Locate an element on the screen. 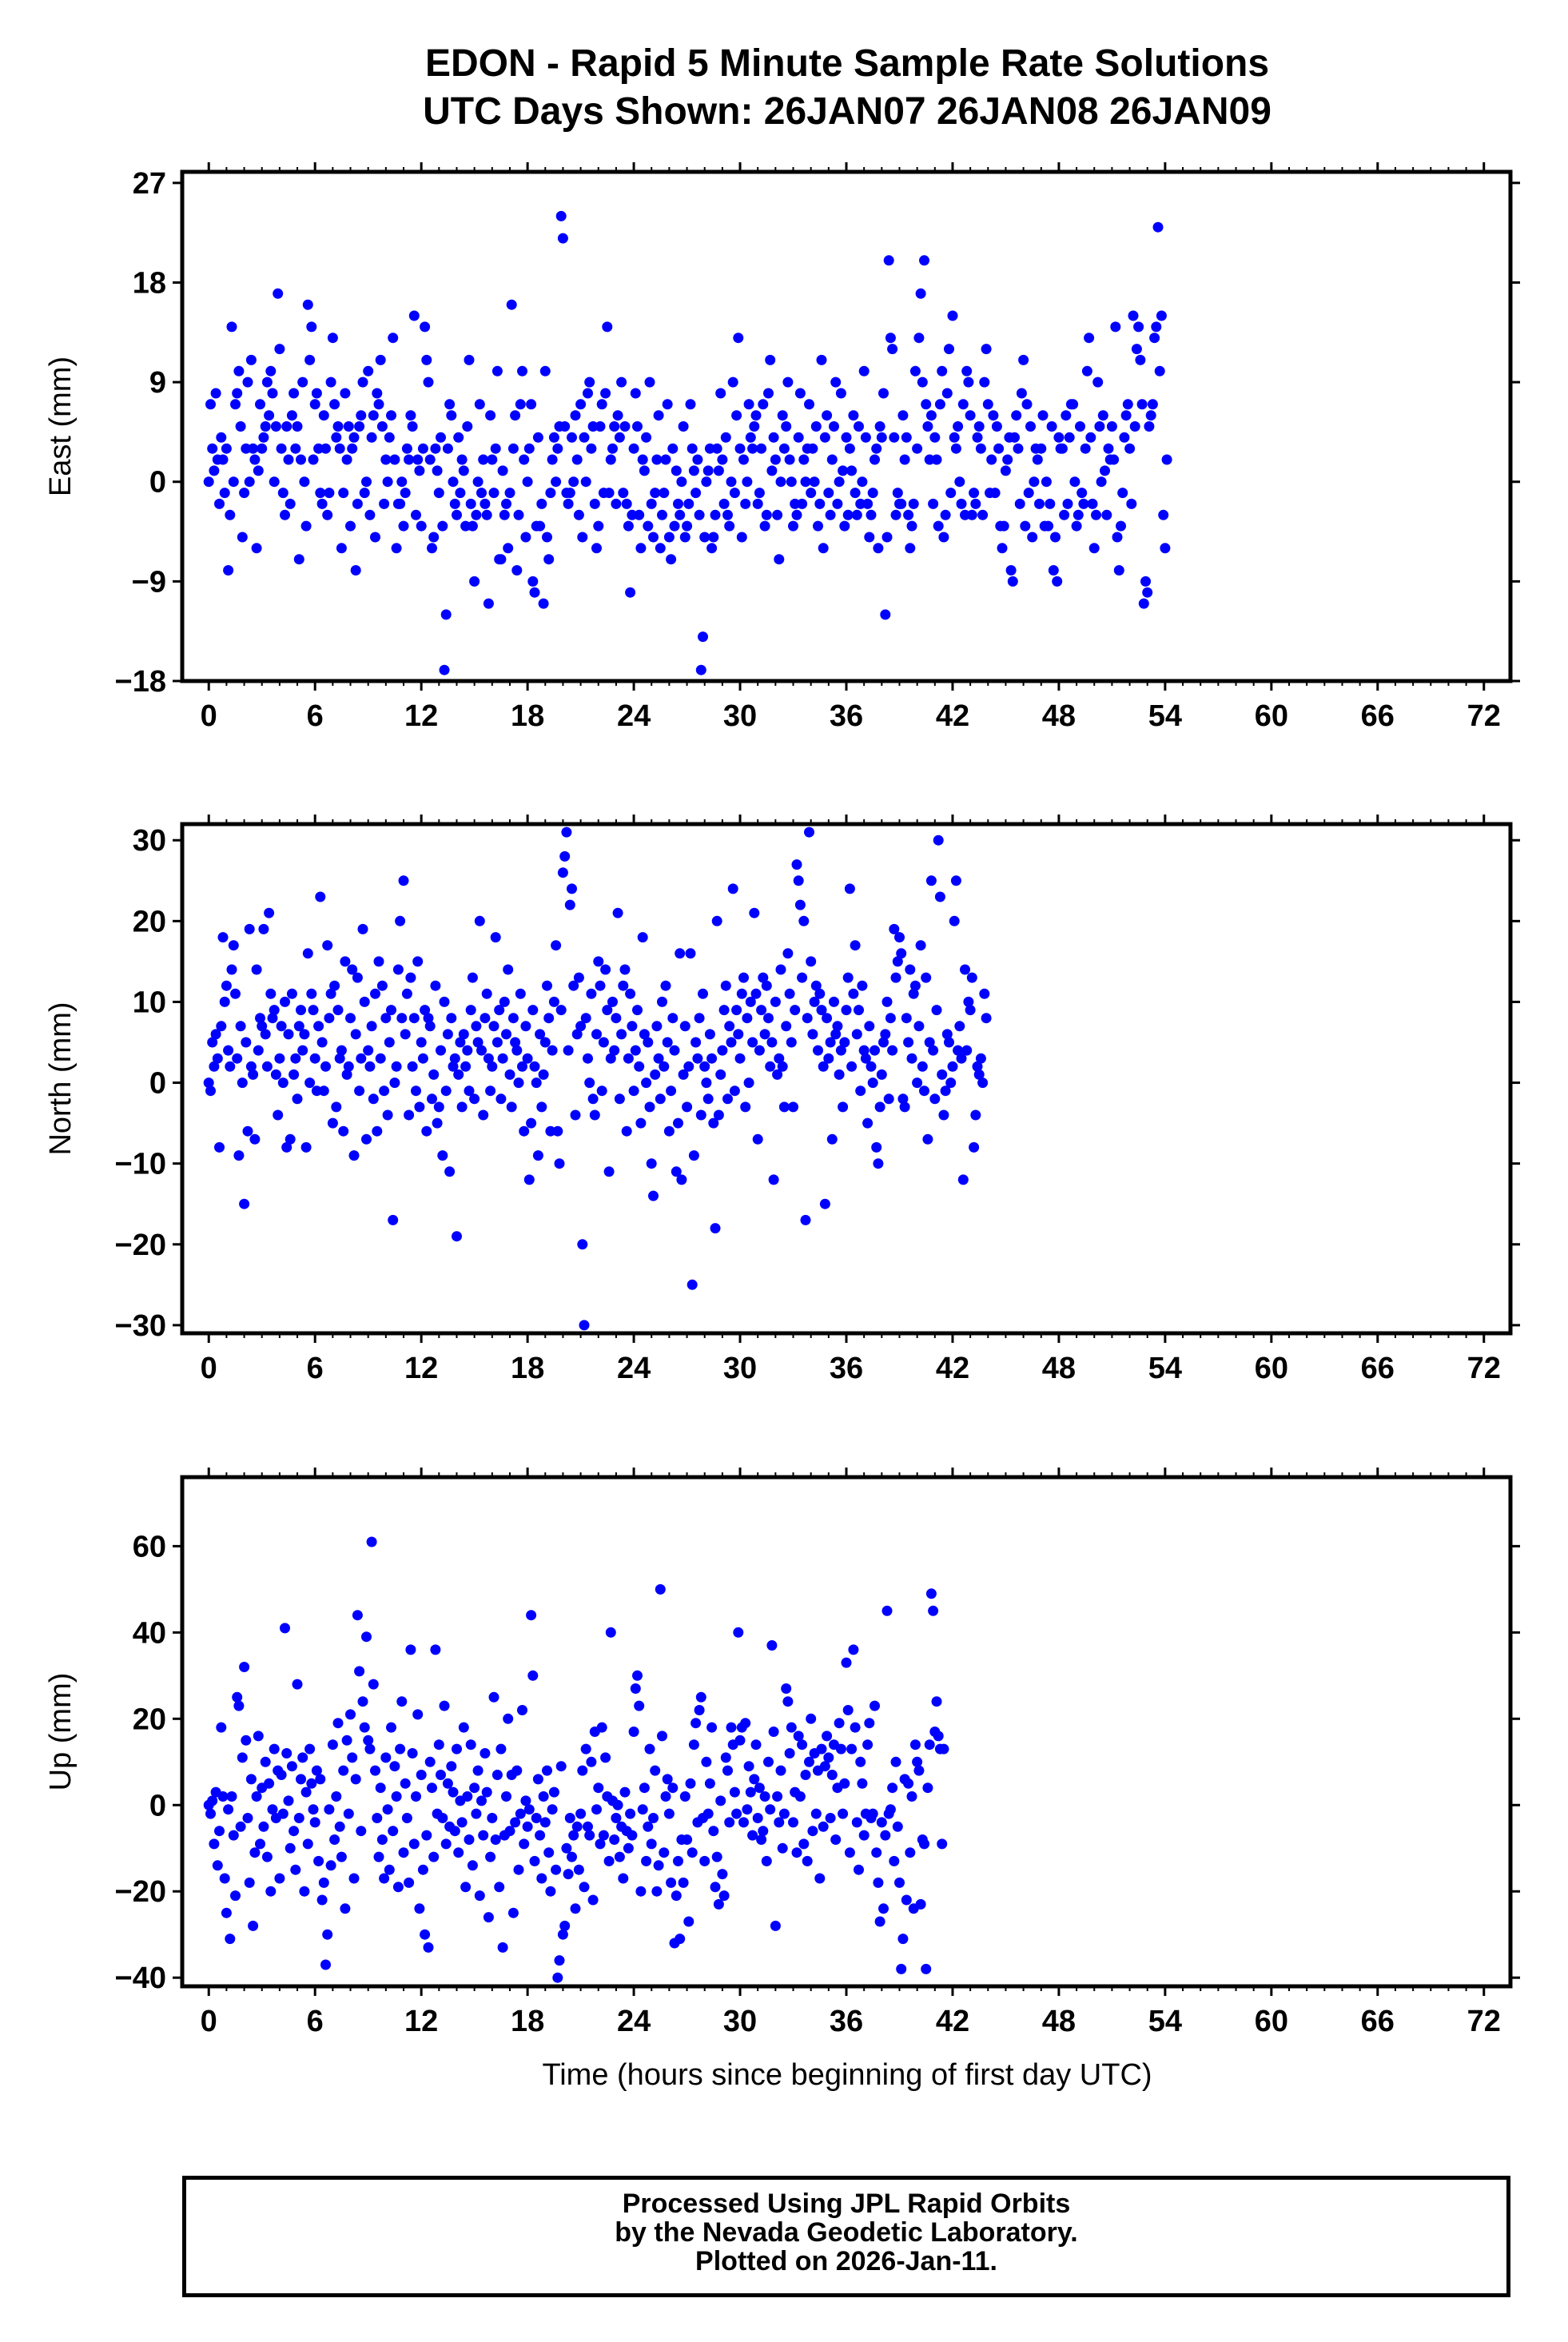  east-x-tick-label: 12 is located at coordinates (421, 716).